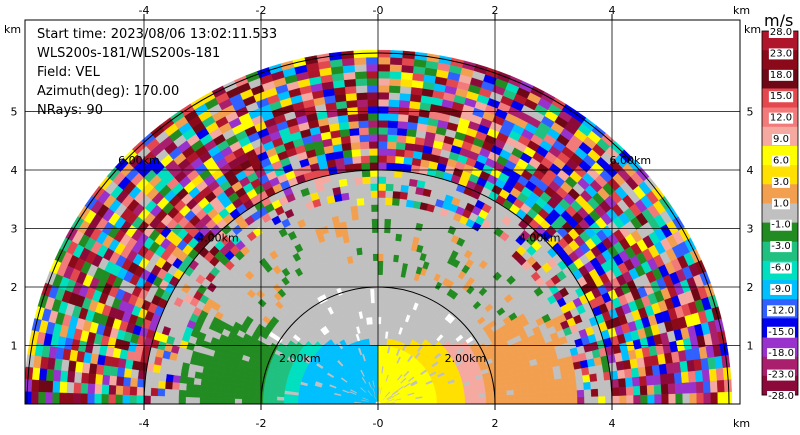 The image size is (800, 435). I want to click on info-line: Field: VEL, so click(69, 72).